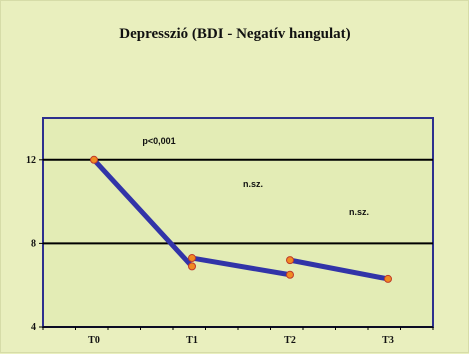 This screenshot has height=354, width=469. What do you see at coordinates (192, 340) in the screenshot?
I see `x-tick-label: T1` at bounding box center [192, 340].